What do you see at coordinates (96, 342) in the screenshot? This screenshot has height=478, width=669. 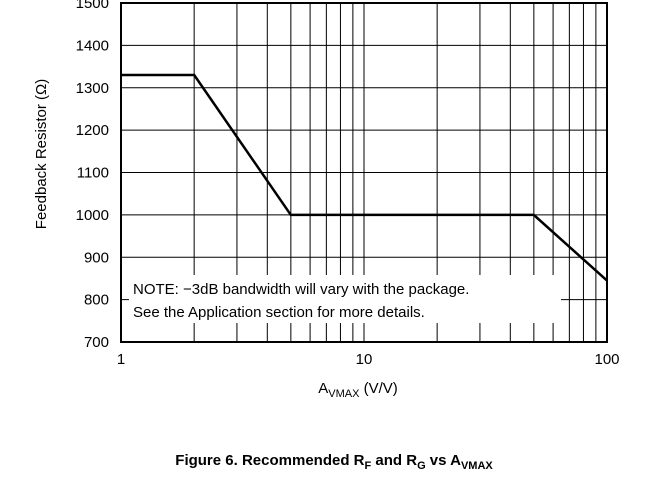 I see `y-tick-label: 700` at bounding box center [96, 342].